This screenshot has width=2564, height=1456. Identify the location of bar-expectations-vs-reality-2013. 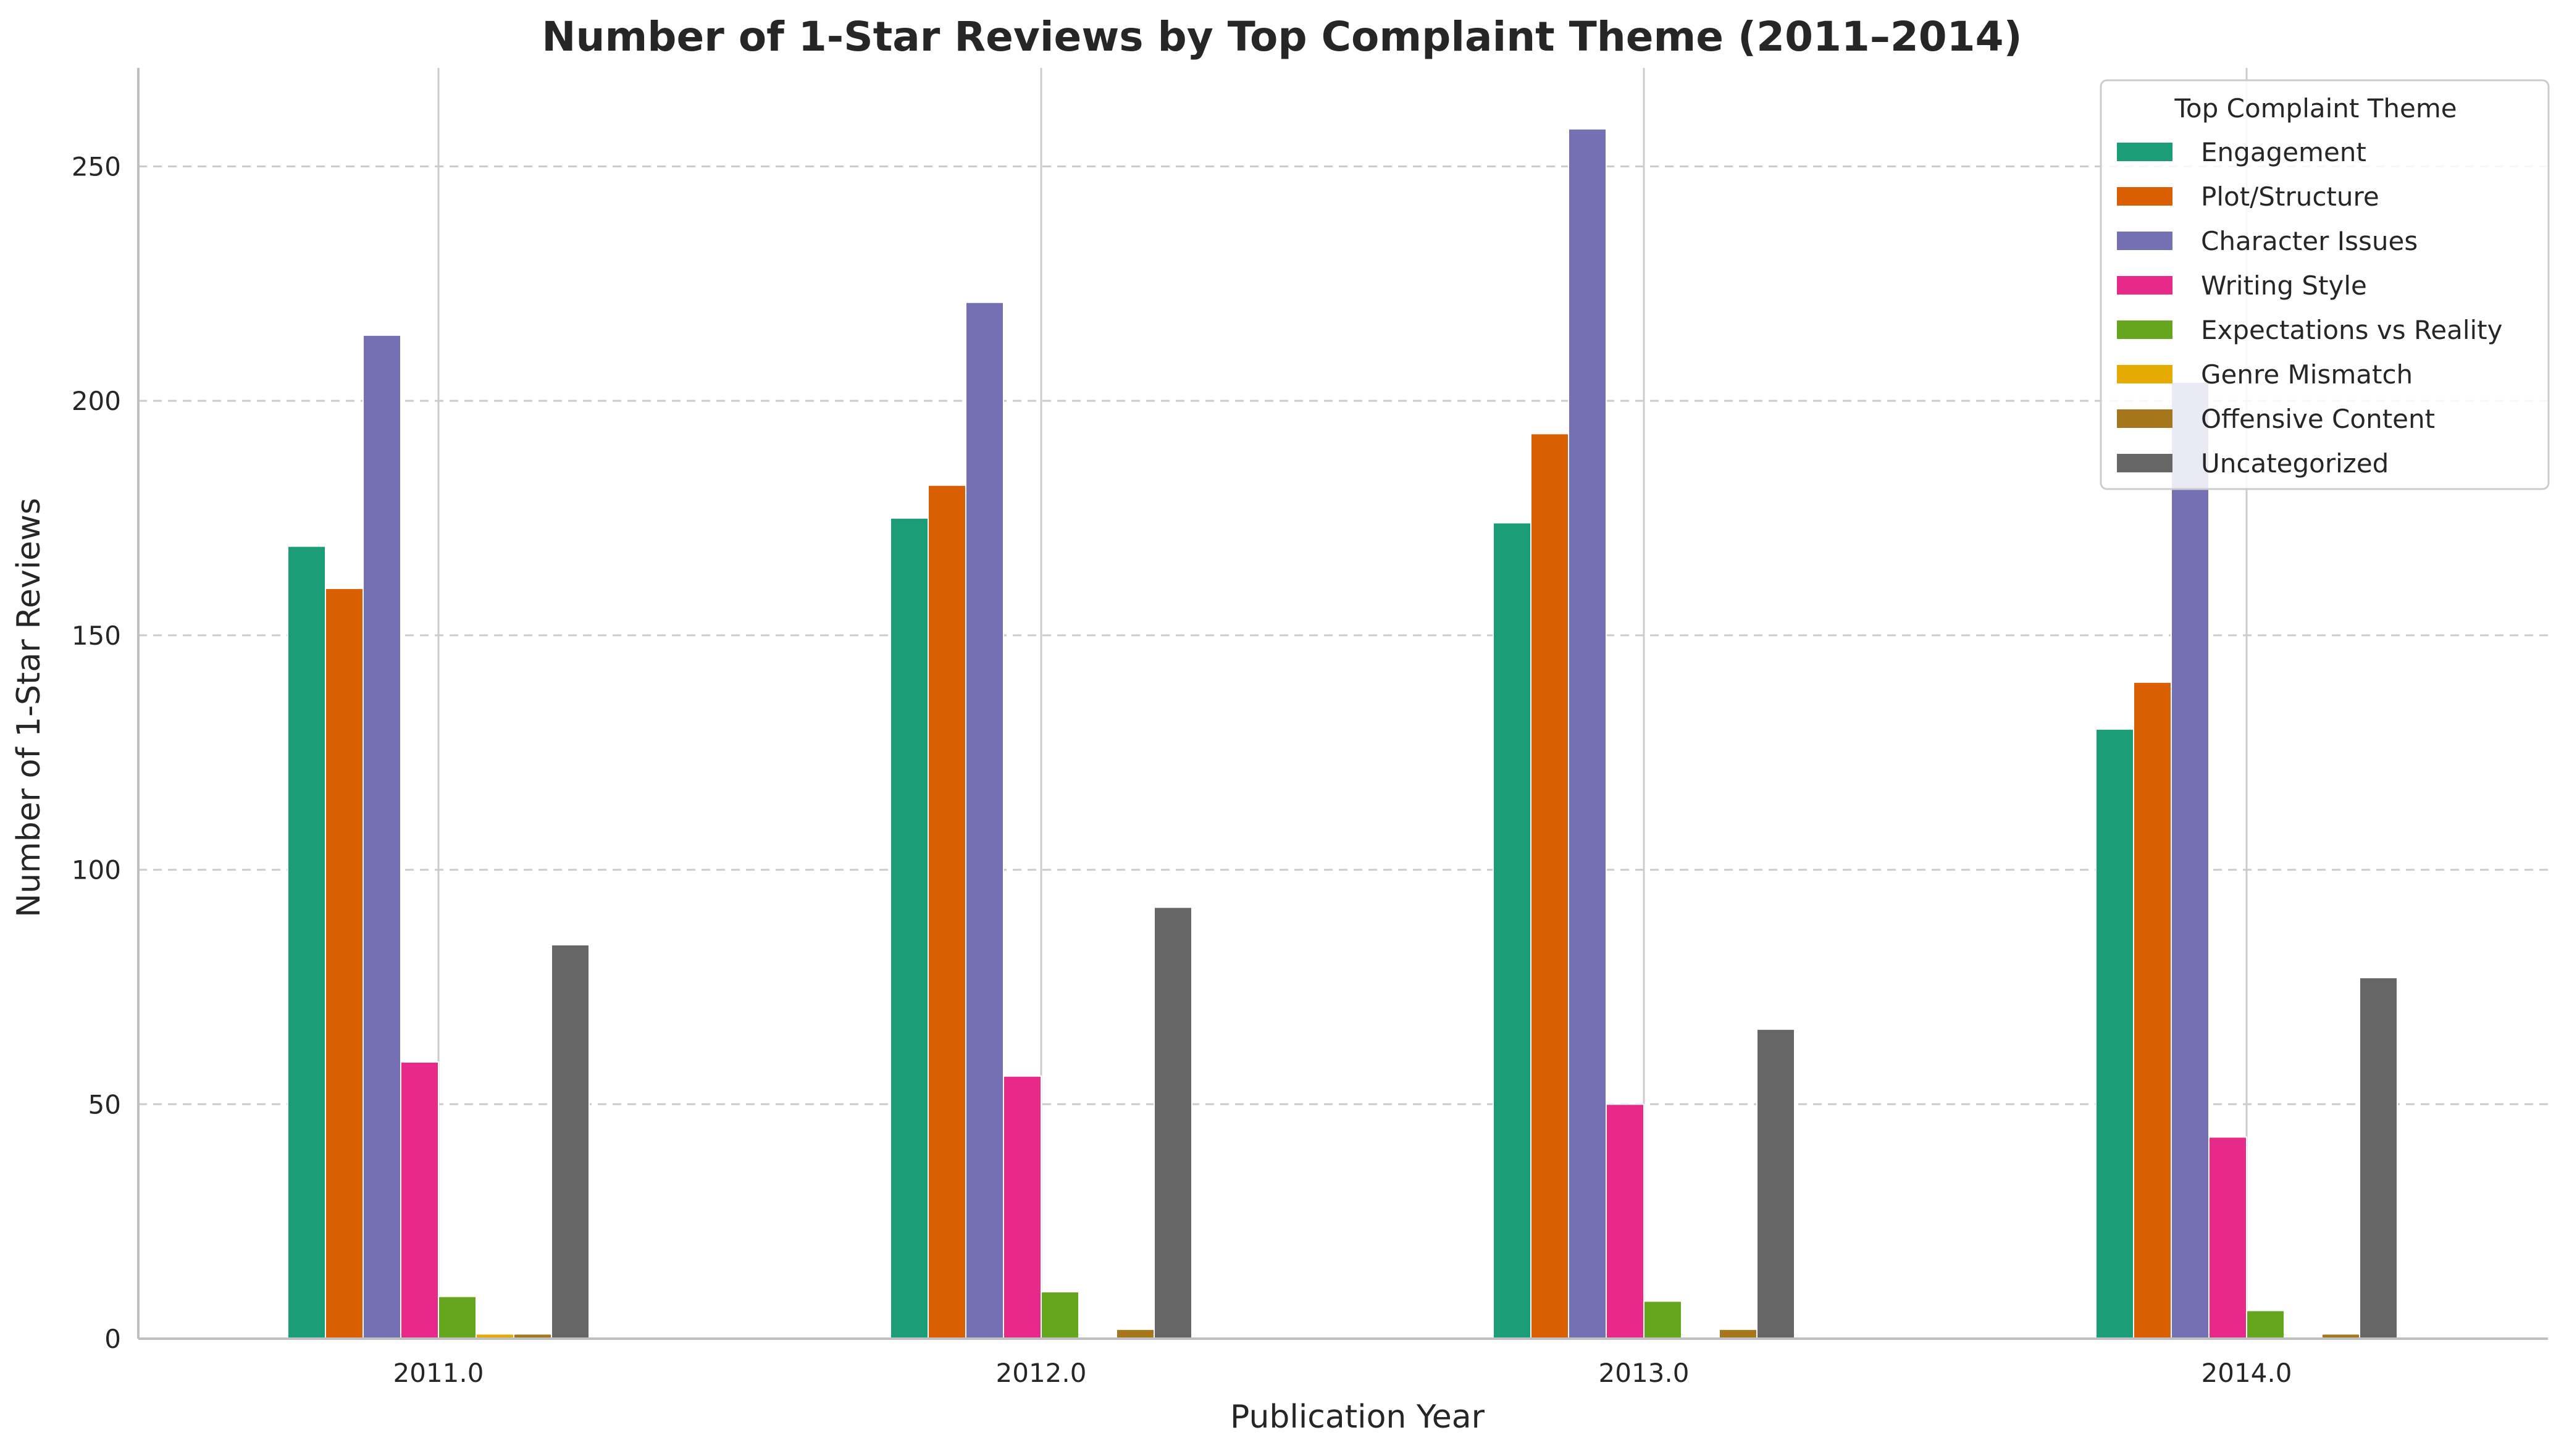
(1662, 1320).